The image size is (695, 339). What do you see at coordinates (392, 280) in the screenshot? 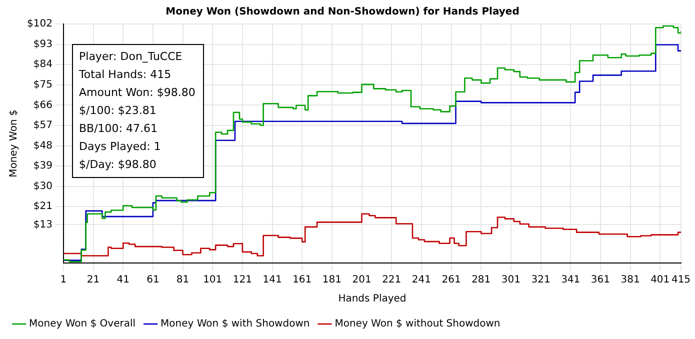
I see `x-tick-label: 221` at bounding box center [392, 280].